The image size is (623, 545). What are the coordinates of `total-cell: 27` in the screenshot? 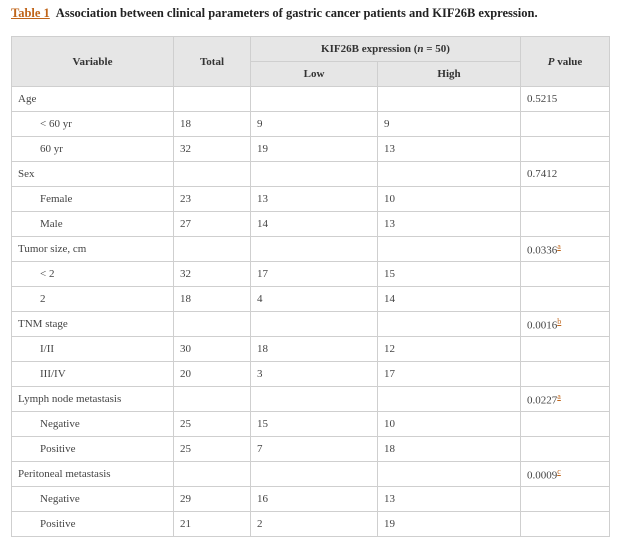 It's located at (212, 224).